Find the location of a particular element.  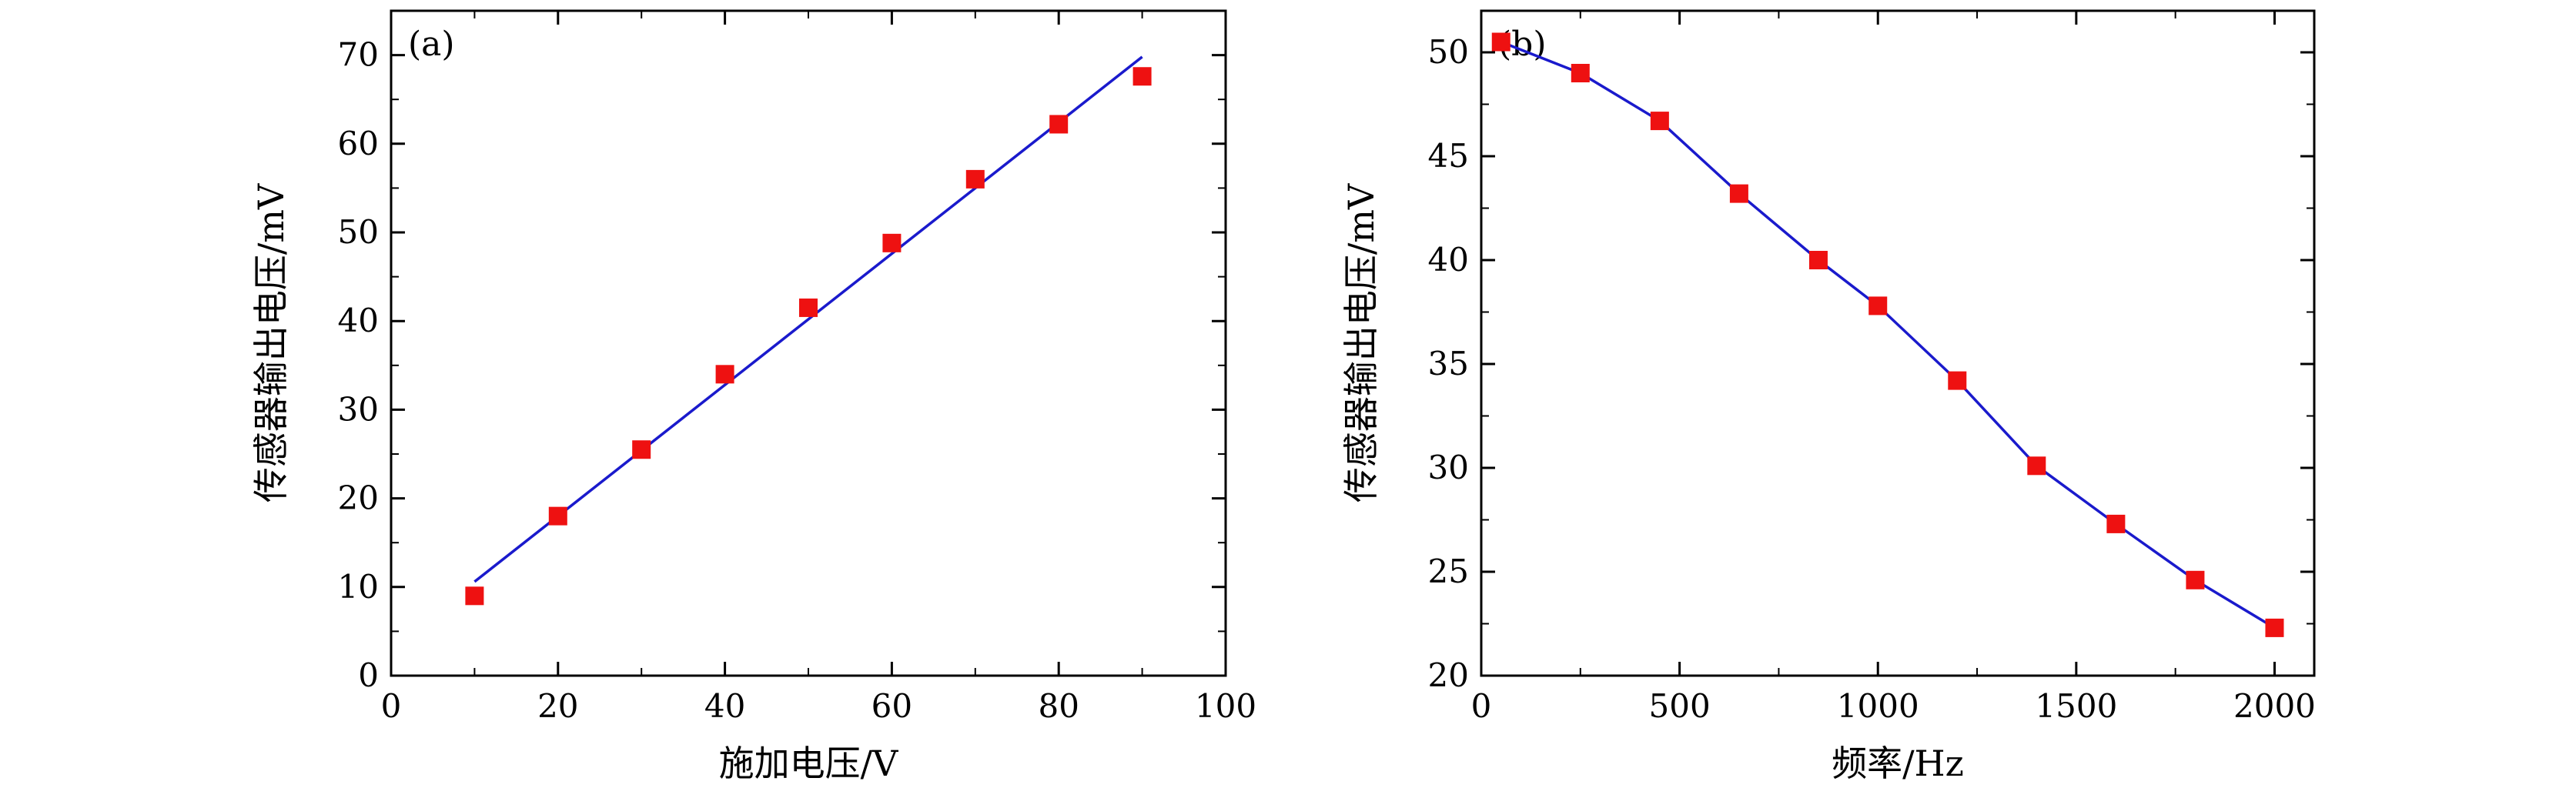

panel-a-y-tick-label: 50 is located at coordinates (359, 232).